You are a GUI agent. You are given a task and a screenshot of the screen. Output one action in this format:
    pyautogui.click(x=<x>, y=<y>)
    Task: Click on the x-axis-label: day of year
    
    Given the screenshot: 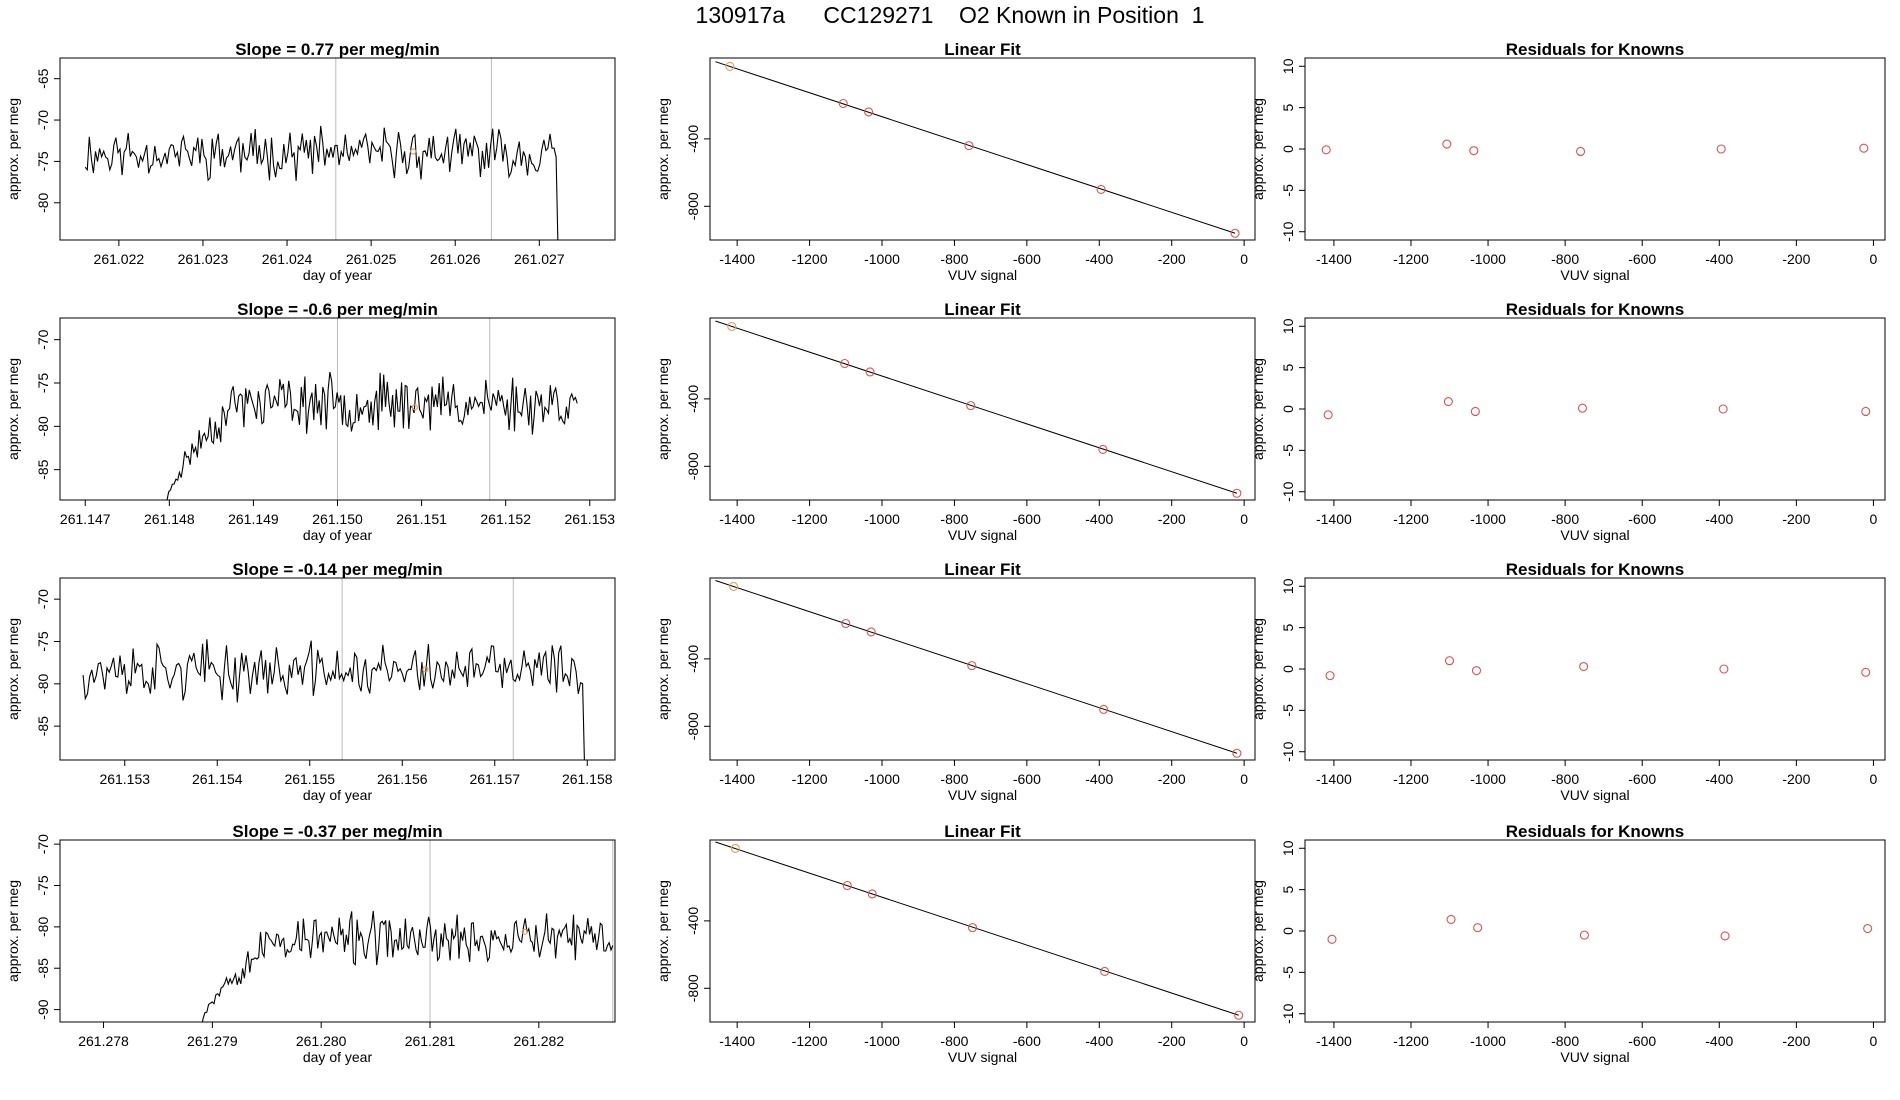 What is the action you would take?
    pyautogui.click(x=338, y=275)
    